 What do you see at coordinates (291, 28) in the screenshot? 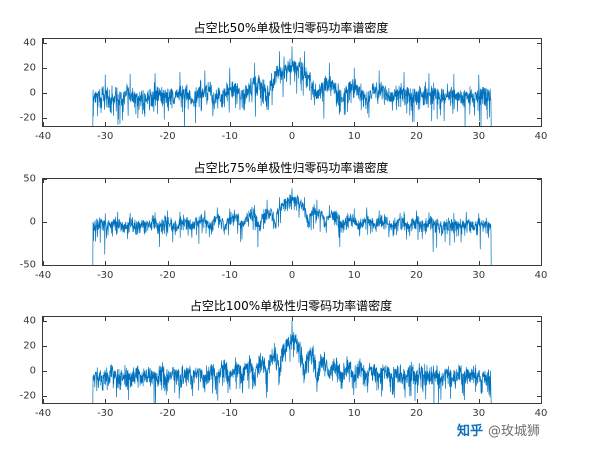
I see `chart-title: 占空比50%单极性归零码功率谱密度` at bounding box center [291, 28].